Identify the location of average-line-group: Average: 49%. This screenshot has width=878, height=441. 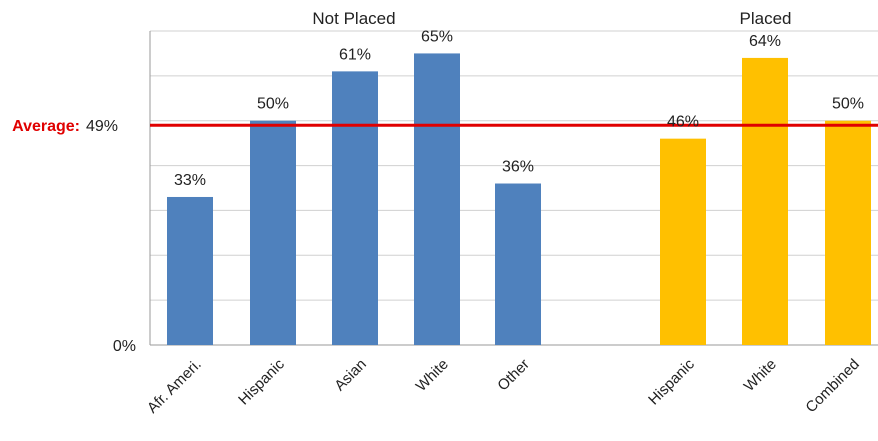
(445, 126).